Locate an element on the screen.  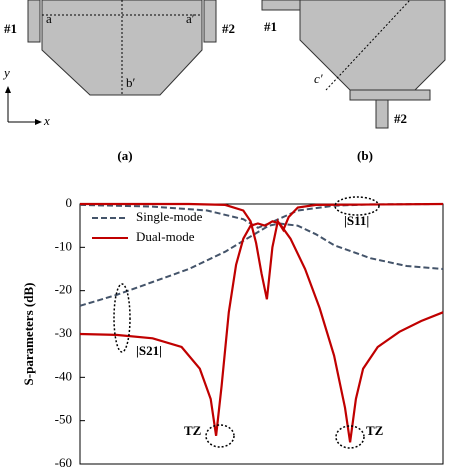
y-tick-label: -20 is located at coordinates (63, 289).